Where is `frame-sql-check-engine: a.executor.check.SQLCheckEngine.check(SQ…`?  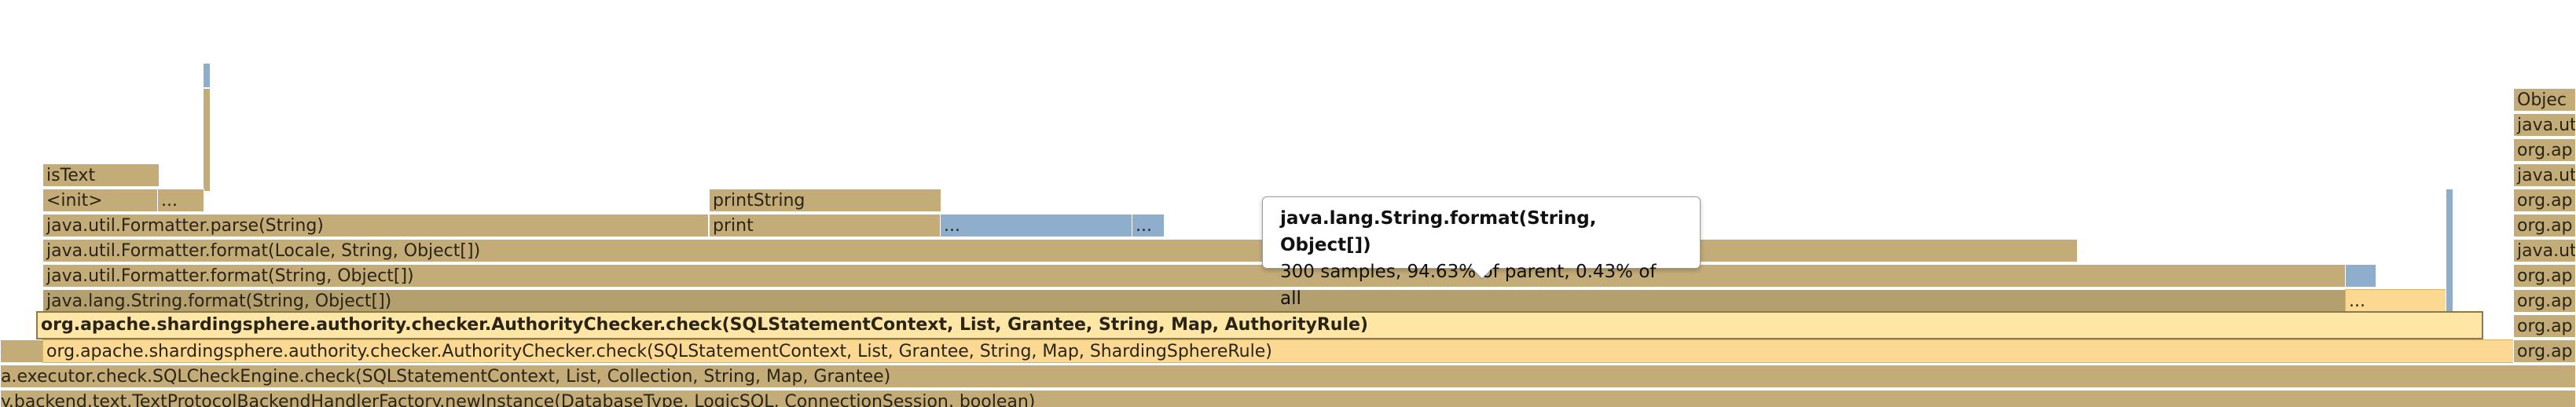
frame-sql-check-engine: a.executor.check.SQLCheckEngine.check(SQ… is located at coordinates (1288, 376).